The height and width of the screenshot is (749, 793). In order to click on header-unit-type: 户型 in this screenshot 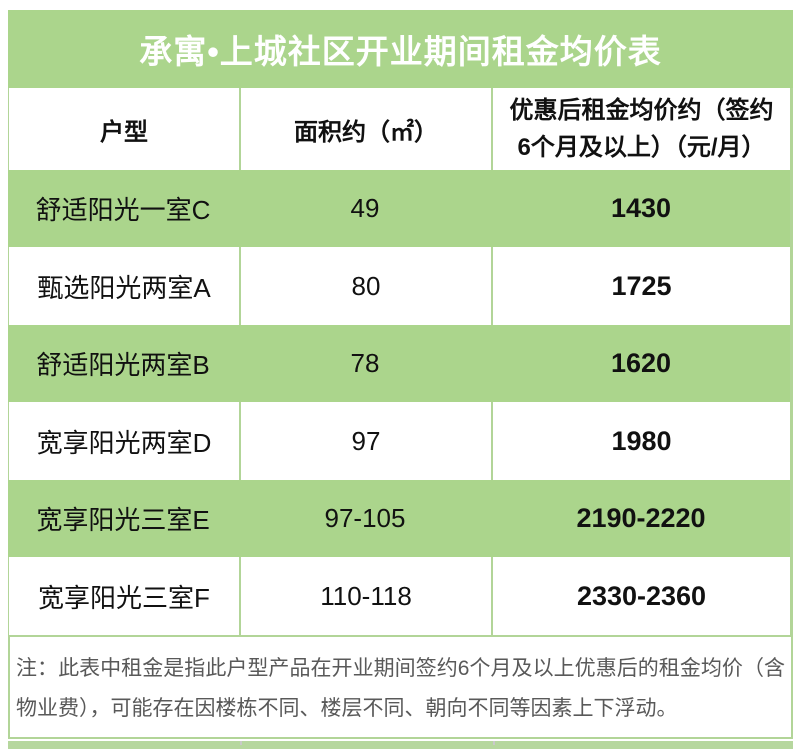, I will do `click(125, 129)`.